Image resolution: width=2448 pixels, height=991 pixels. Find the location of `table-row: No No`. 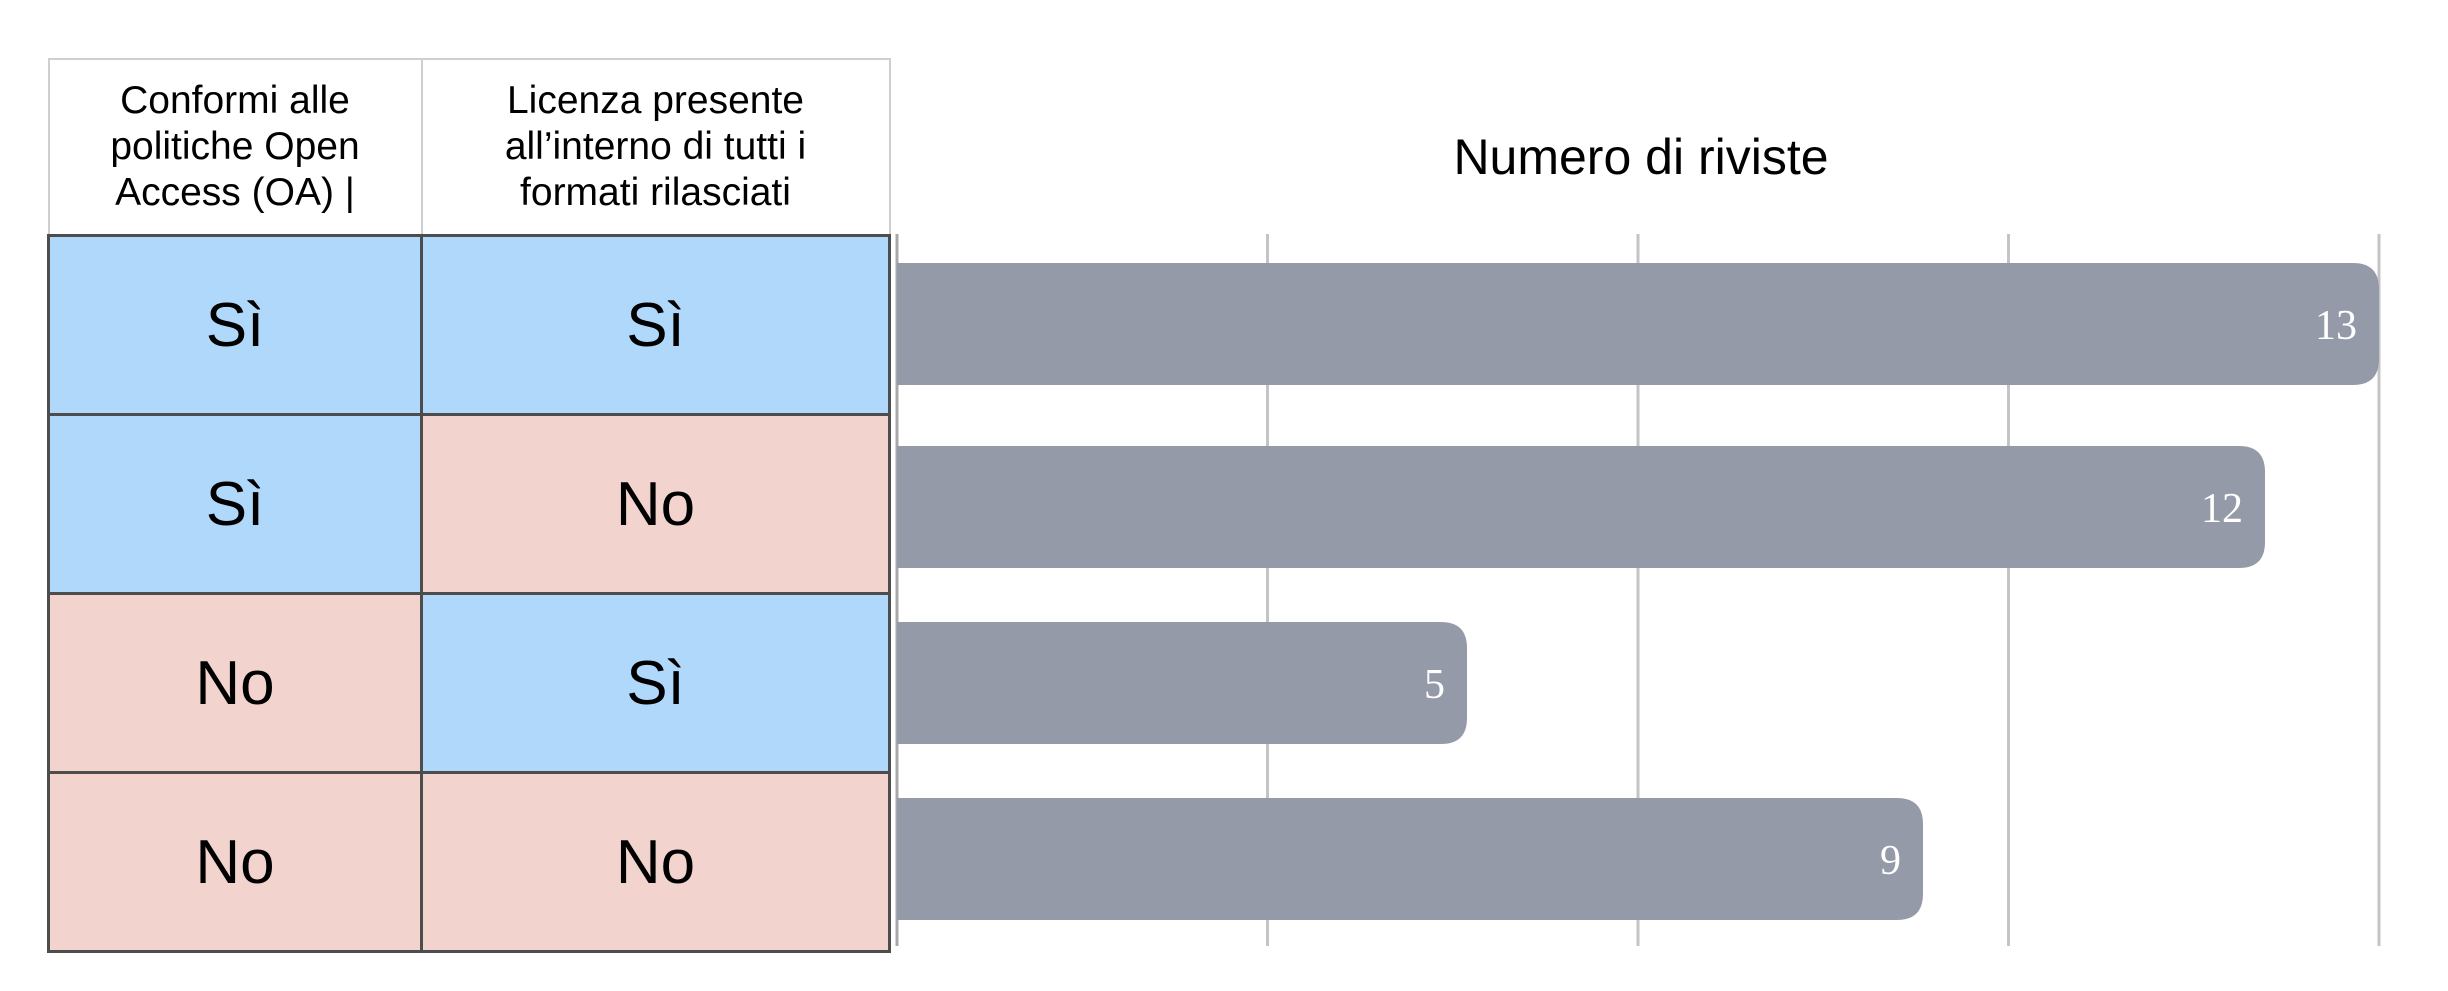

table-row: No No is located at coordinates (469, 862).